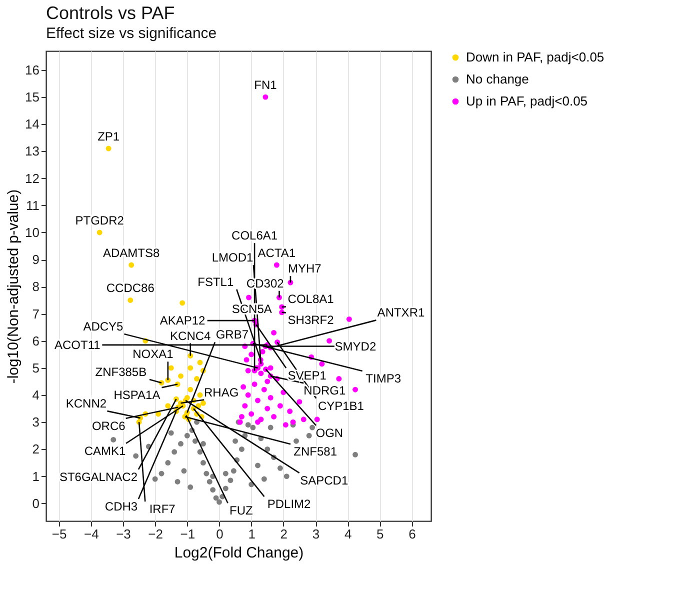  I want to click on annotation: RHAG, so click(221, 392).